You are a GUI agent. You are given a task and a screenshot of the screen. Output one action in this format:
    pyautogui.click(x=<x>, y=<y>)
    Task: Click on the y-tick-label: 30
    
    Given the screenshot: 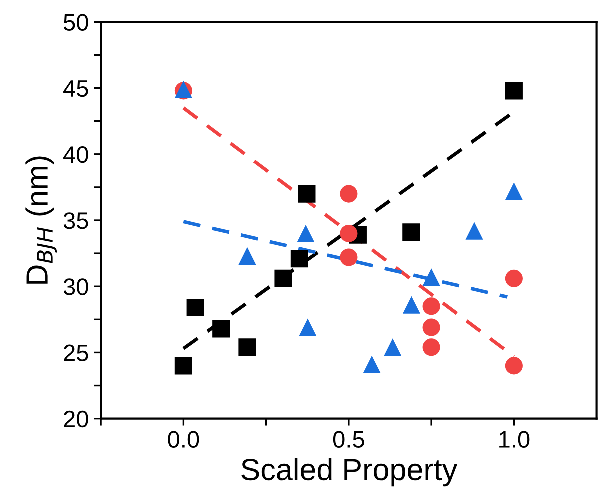 What is the action you would take?
    pyautogui.click(x=76, y=287)
    